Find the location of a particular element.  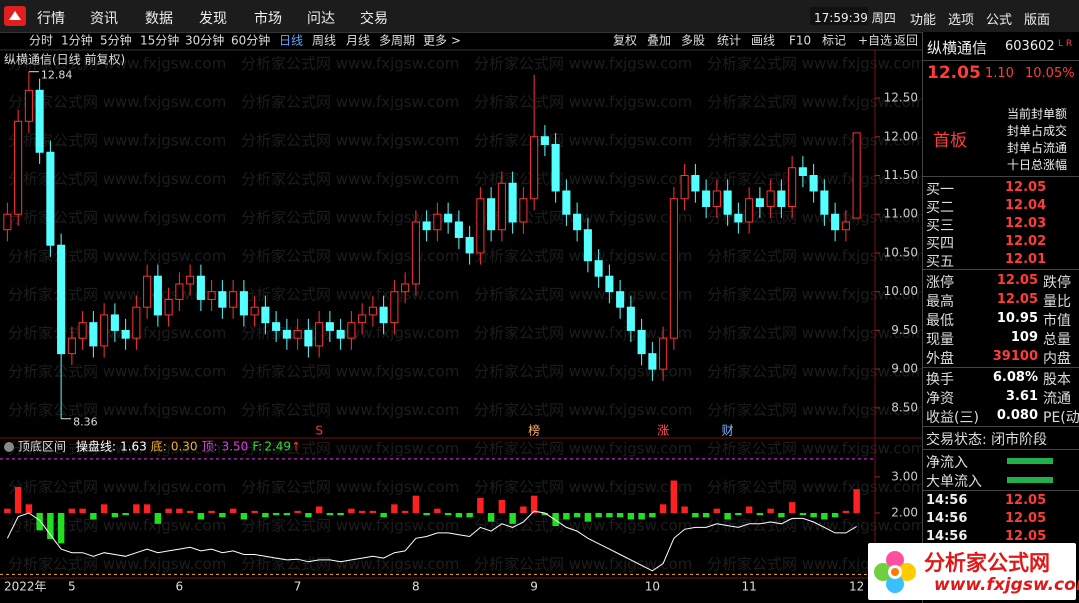

tick-time: 14:56 is located at coordinates (947, 536).